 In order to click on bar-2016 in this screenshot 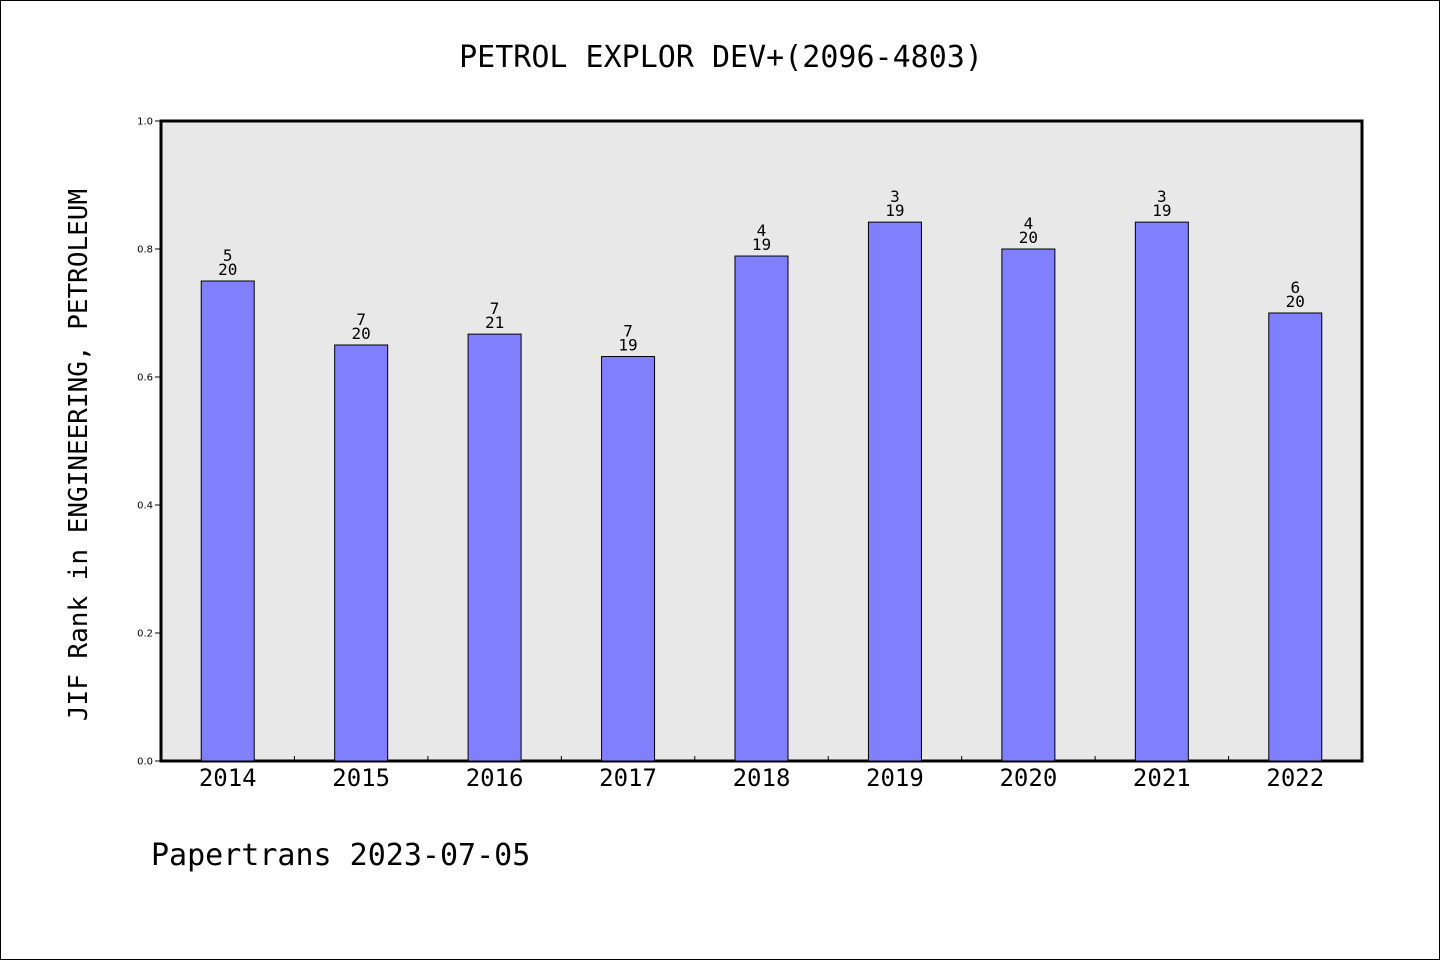, I will do `click(494, 547)`.